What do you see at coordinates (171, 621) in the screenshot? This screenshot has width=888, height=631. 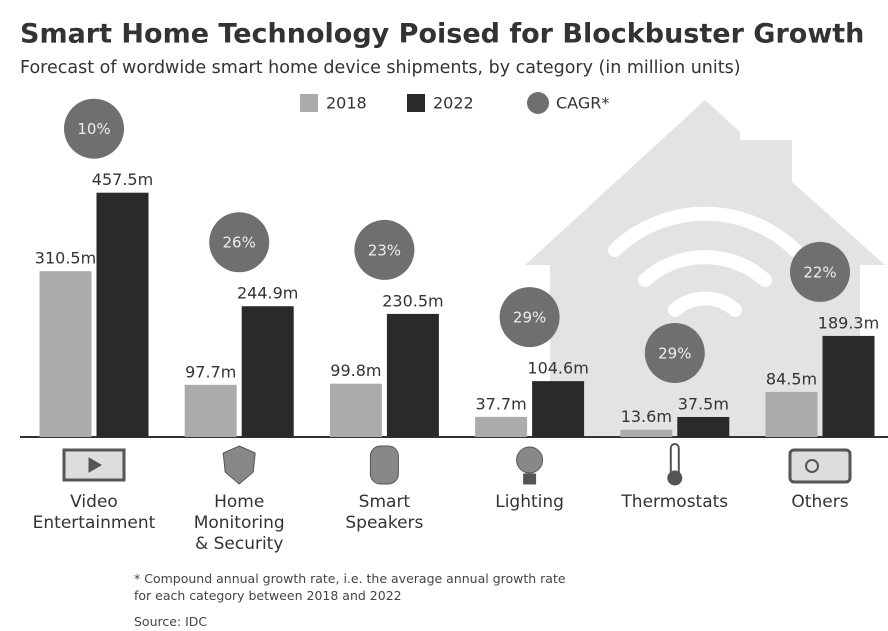 I see `source: Source: IDC` at bounding box center [171, 621].